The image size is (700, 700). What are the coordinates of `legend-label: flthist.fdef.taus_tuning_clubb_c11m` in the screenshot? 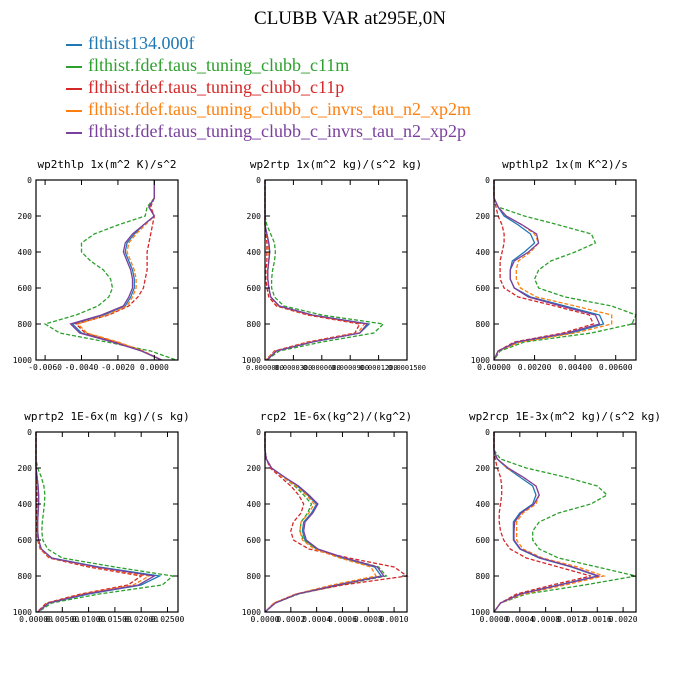 It's located at (219, 65).